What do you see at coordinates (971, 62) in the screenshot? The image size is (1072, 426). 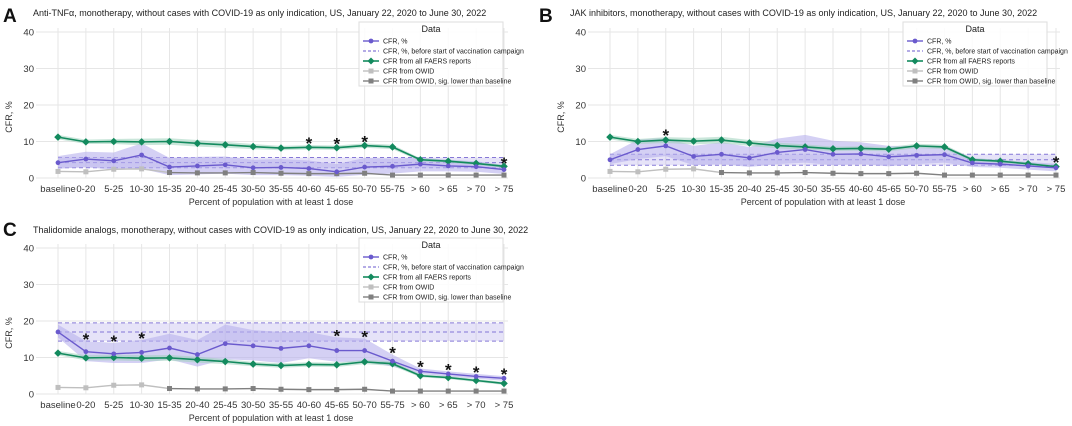 I see `legend-item-label: CFR from all FAERS reports` at bounding box center [971, 62].